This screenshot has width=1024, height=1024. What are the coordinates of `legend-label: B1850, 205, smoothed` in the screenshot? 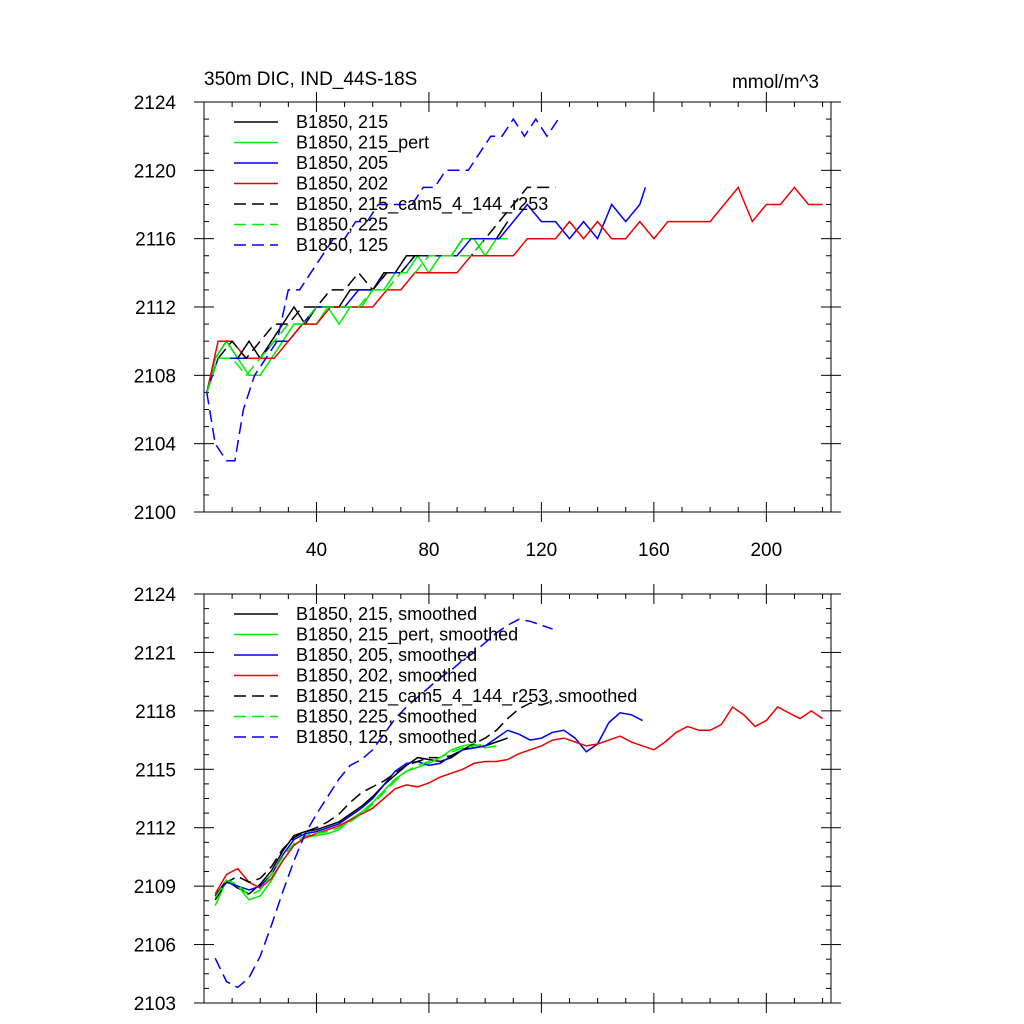 It's located at (386, 655).